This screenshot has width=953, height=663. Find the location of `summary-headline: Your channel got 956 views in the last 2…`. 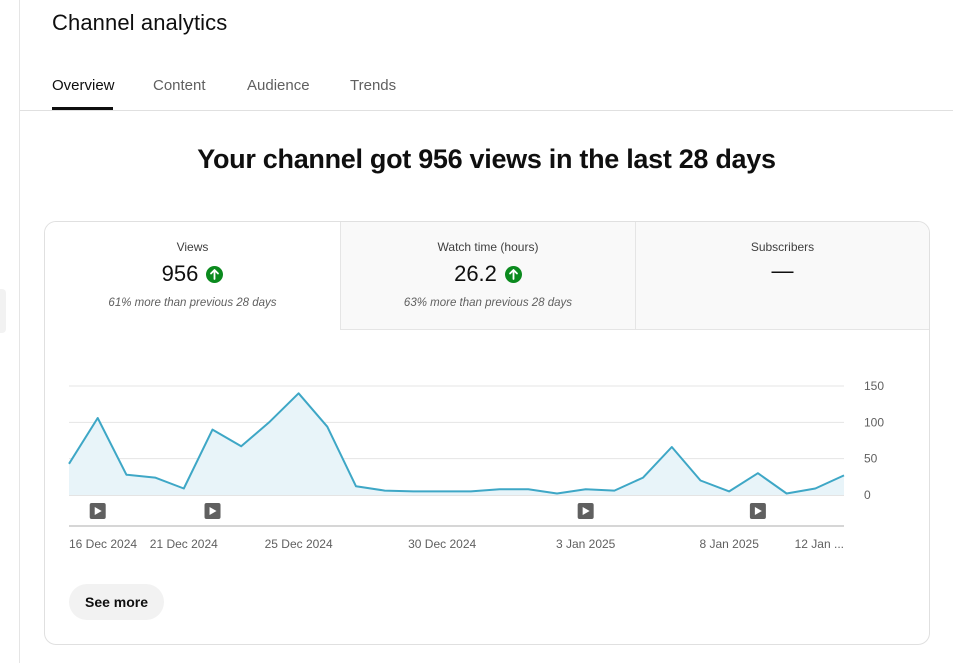

summary-headline: Your channel got 956 views in the last 2… is located at coordinates (486, 159).